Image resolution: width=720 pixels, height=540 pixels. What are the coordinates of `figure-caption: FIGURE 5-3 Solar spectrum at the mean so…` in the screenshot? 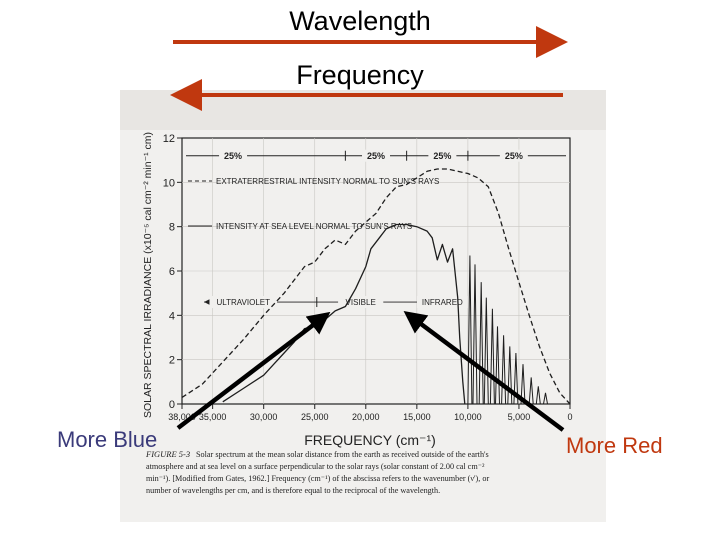 It's located at (317, 472).